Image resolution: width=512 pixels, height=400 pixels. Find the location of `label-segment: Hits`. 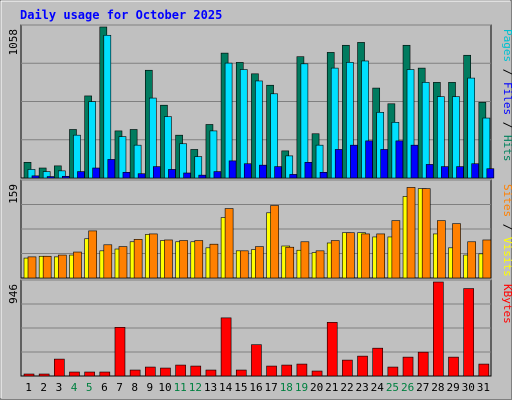

label-segment: Hits is located at coordinates (506, 148).